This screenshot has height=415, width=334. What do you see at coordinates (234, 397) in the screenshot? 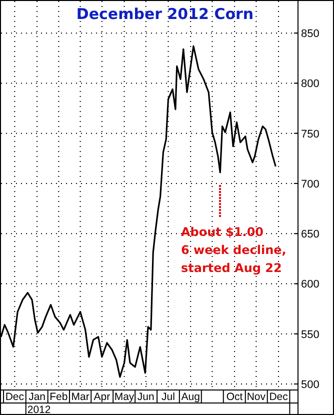
I see `x-tick-label: Oct` at bounding box center [234, 397].